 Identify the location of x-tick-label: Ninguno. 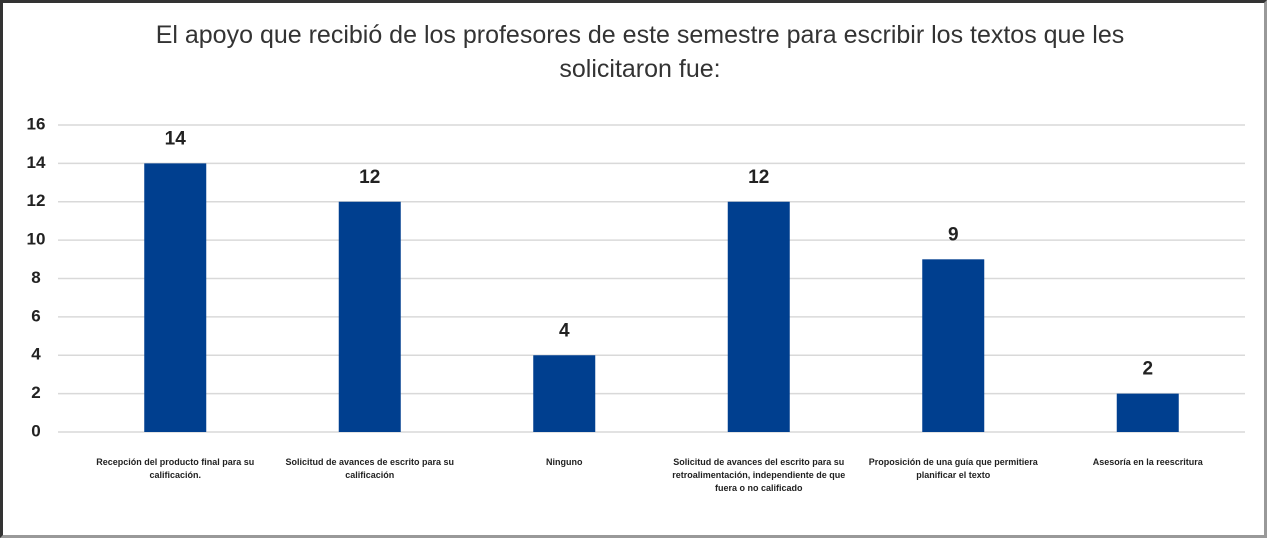
(564, 462).